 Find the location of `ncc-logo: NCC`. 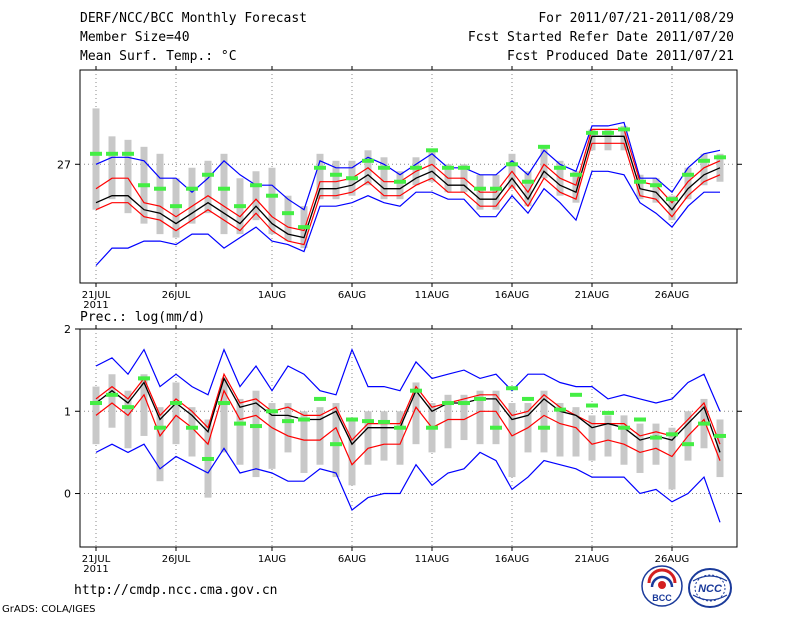

ncc-logo: NCC is located at coordinates (710, 588).